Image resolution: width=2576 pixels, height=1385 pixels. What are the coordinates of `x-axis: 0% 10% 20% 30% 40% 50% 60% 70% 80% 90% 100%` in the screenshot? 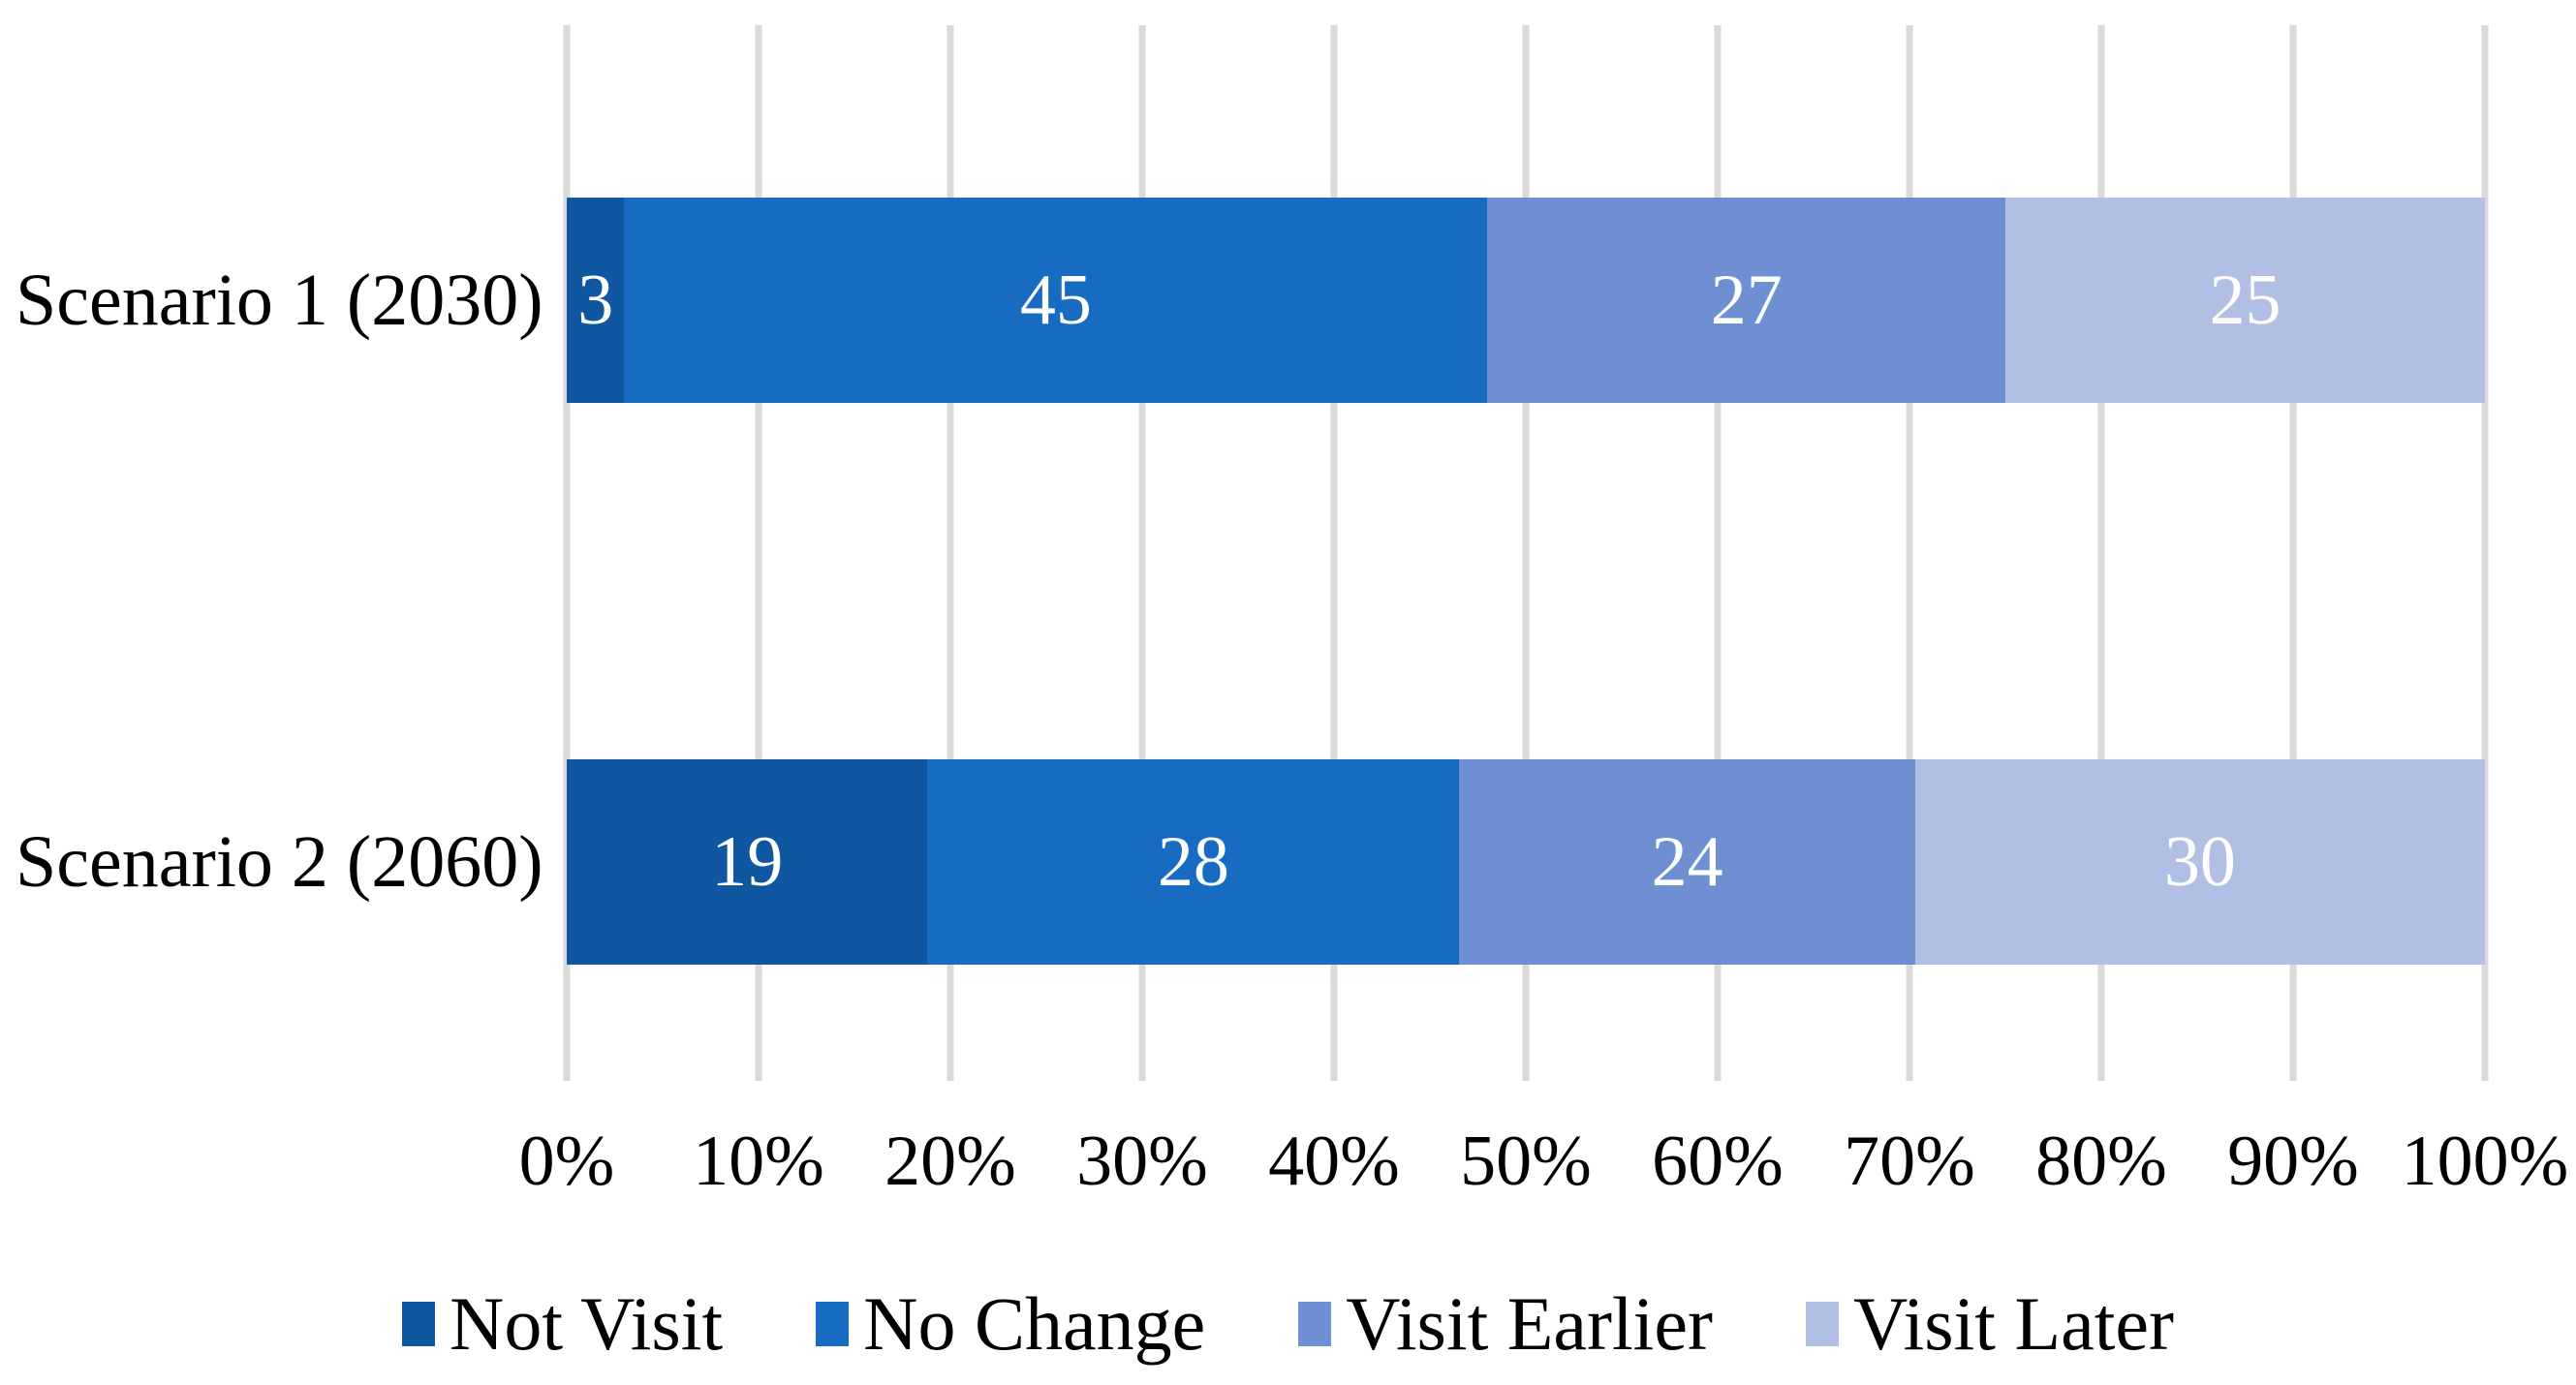 It's located at (1288, 1173).